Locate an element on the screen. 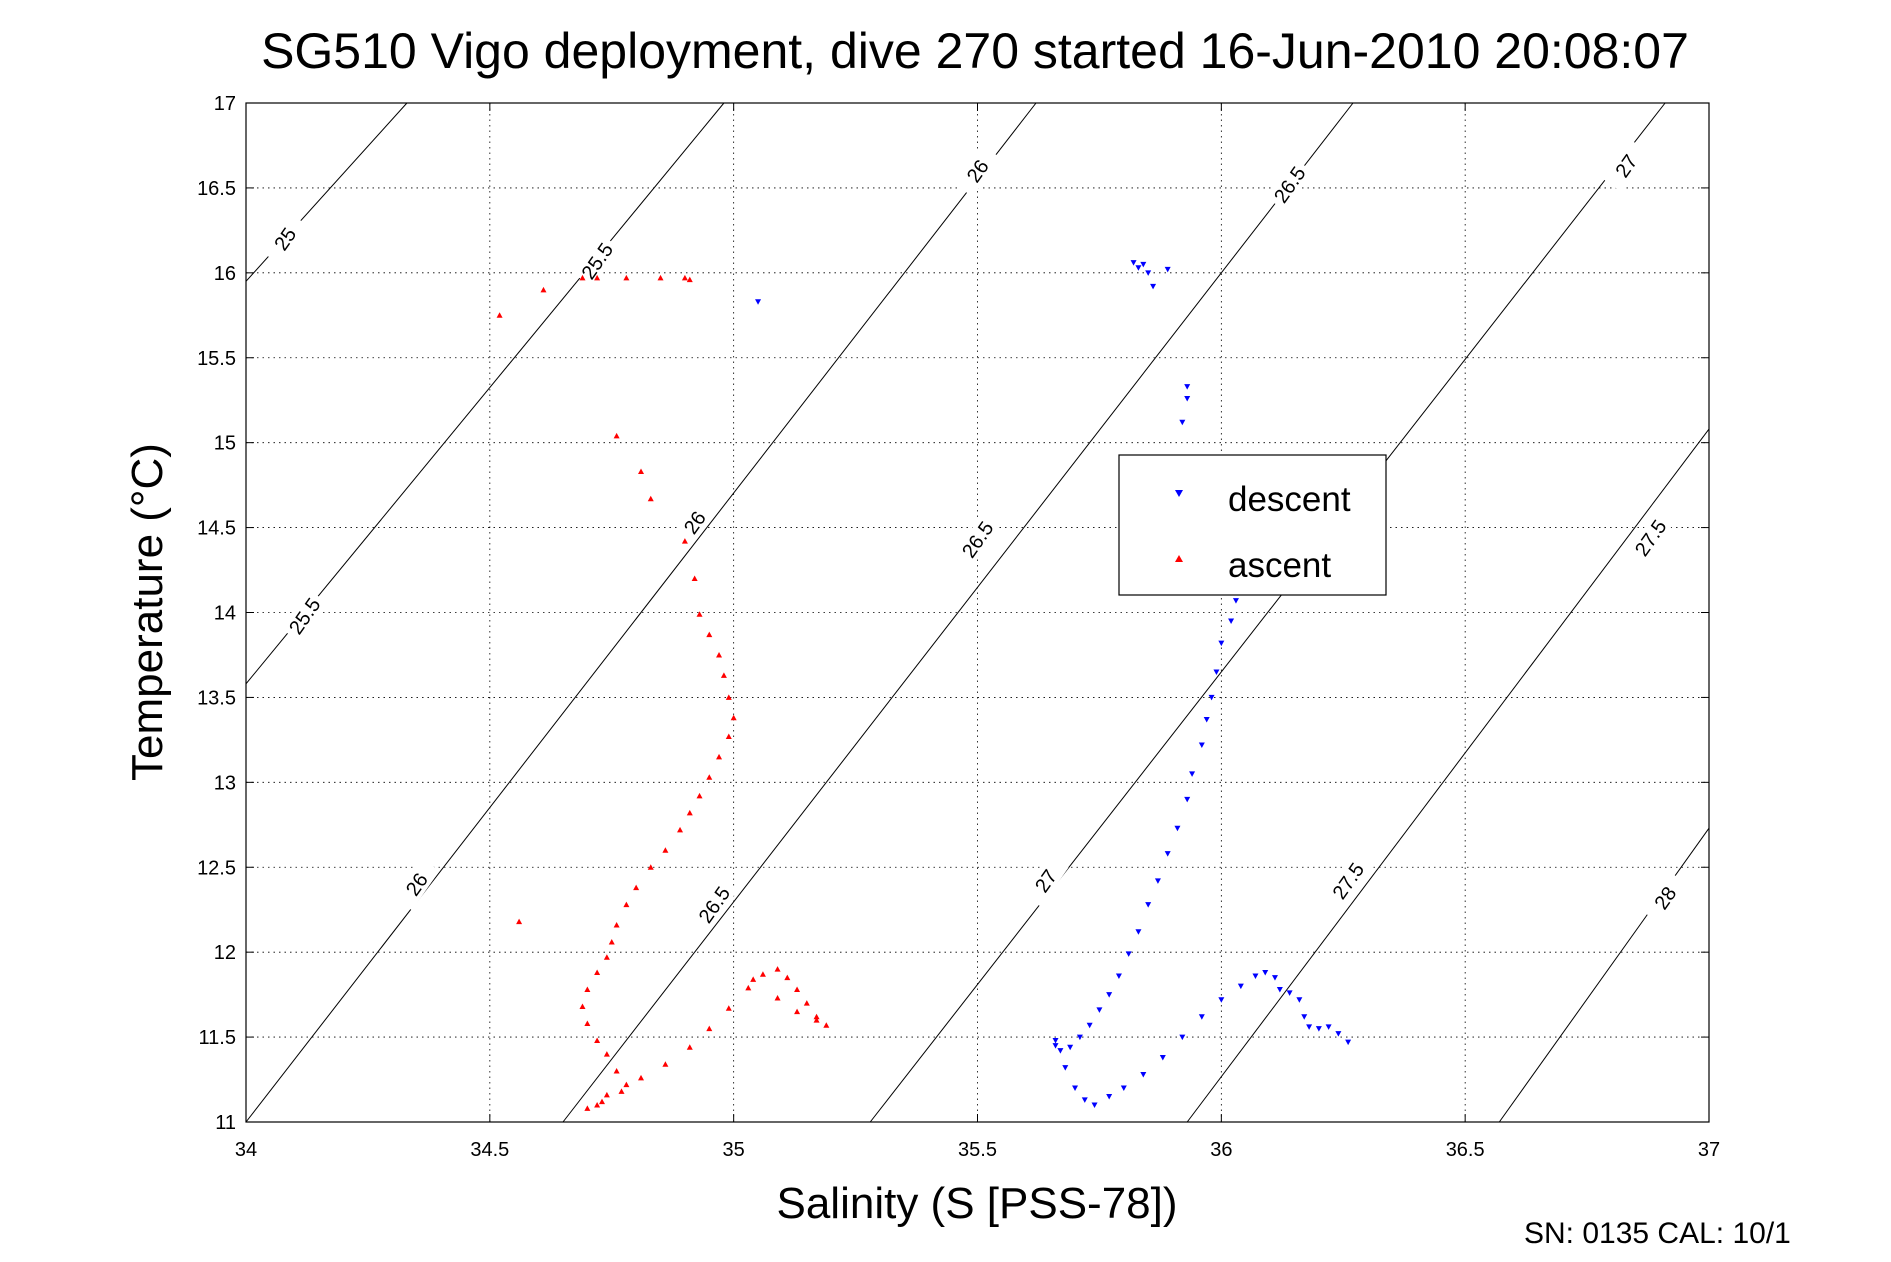  y-tick-label: 15 is located at coordinates (225, 444).